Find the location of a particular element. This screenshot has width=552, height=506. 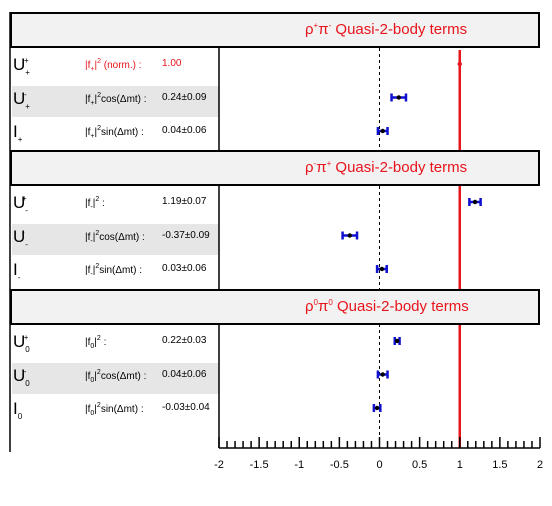

row-value: 0.24±0.09 is located at coordinates (184, 97).